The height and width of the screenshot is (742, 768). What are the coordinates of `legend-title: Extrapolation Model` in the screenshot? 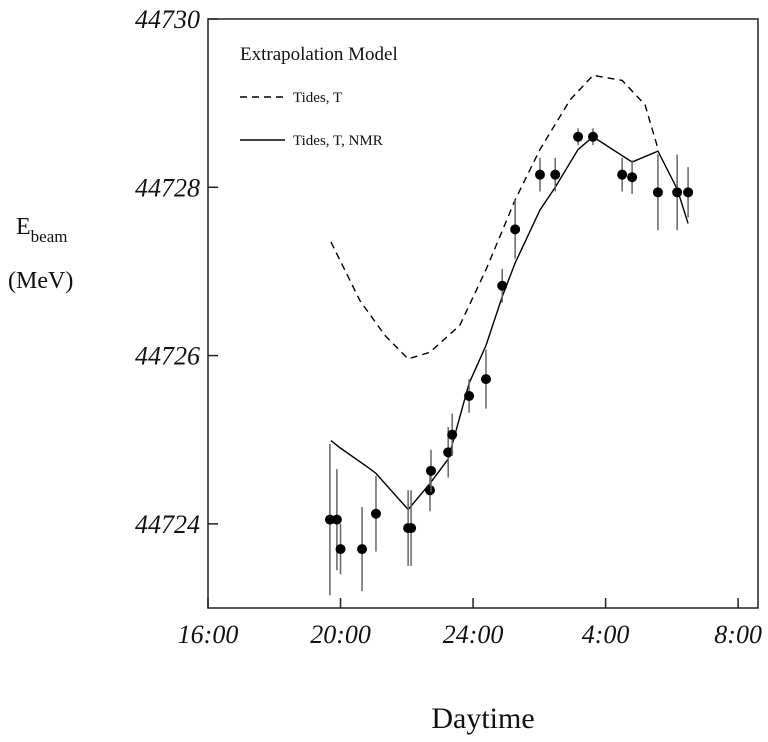 It's located at (319, 54).